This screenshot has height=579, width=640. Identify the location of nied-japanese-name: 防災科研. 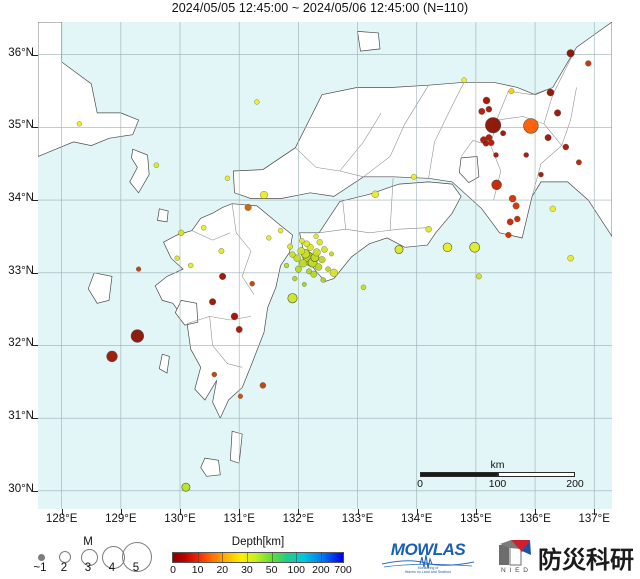
(586, 560).